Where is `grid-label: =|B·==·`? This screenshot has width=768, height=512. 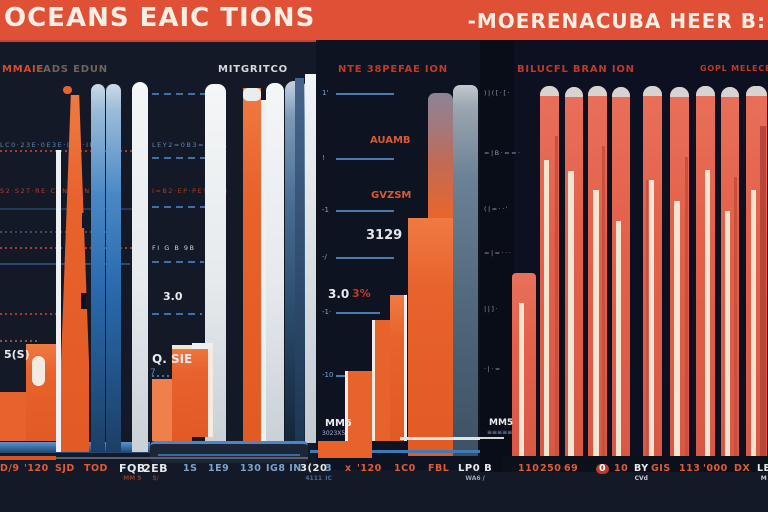 grid-label: =|B·==· is located at coordinates (503, 153).